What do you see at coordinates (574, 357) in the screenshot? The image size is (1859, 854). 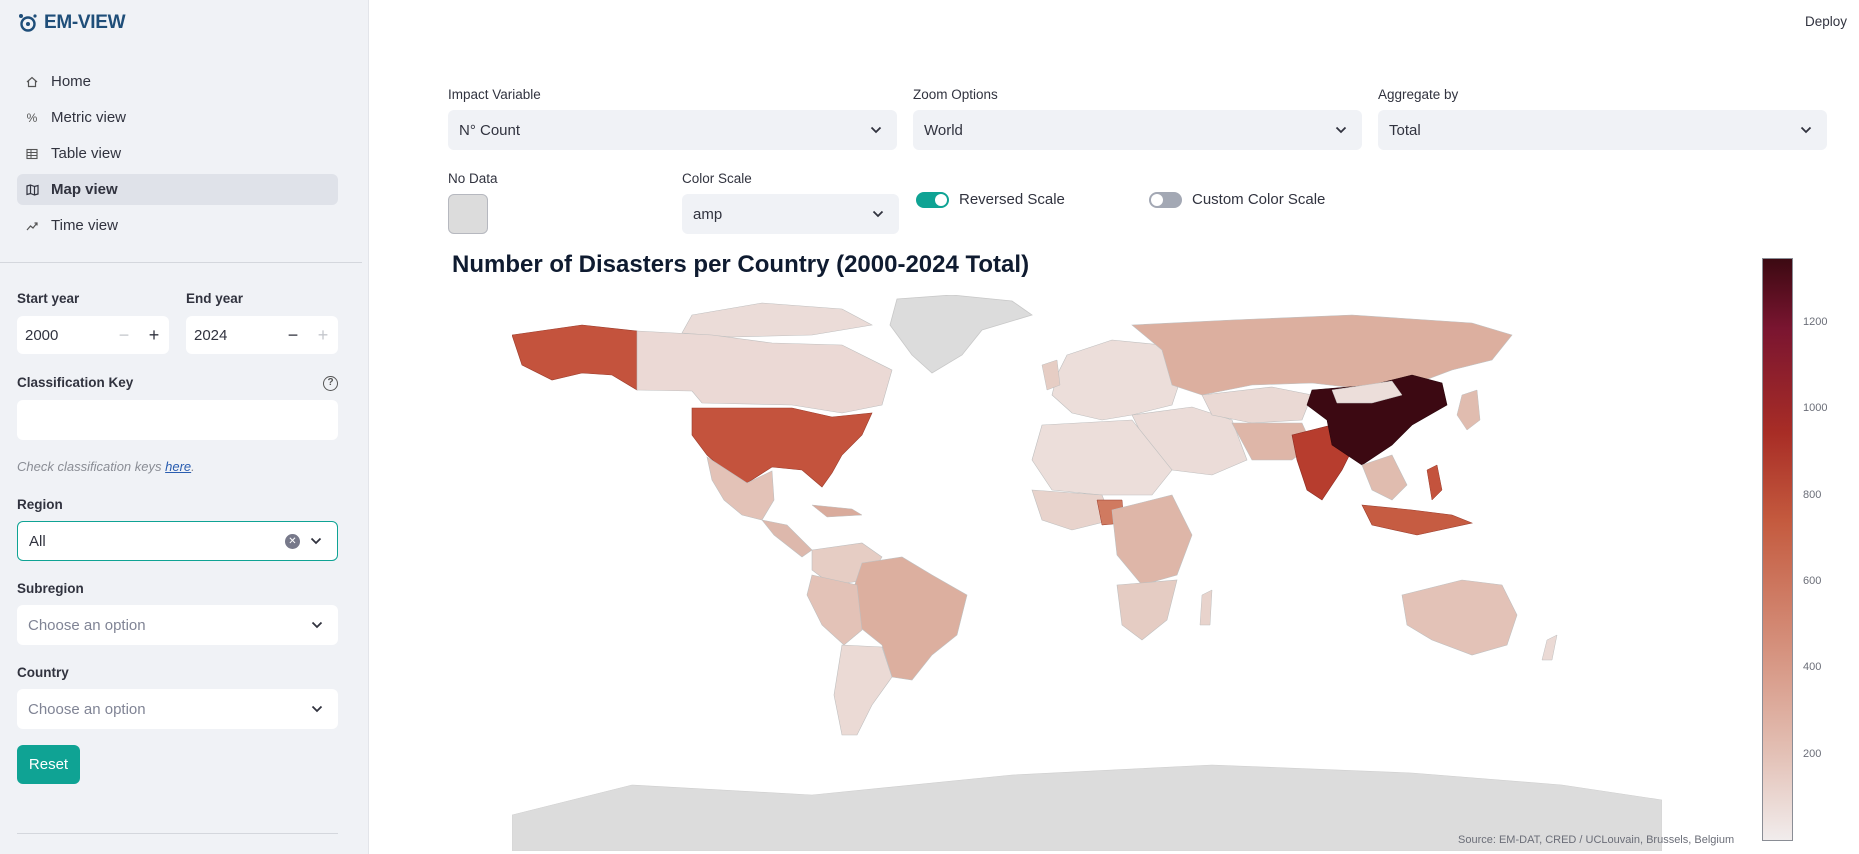 I see `country-alaska` at bounding box center [574, 357].